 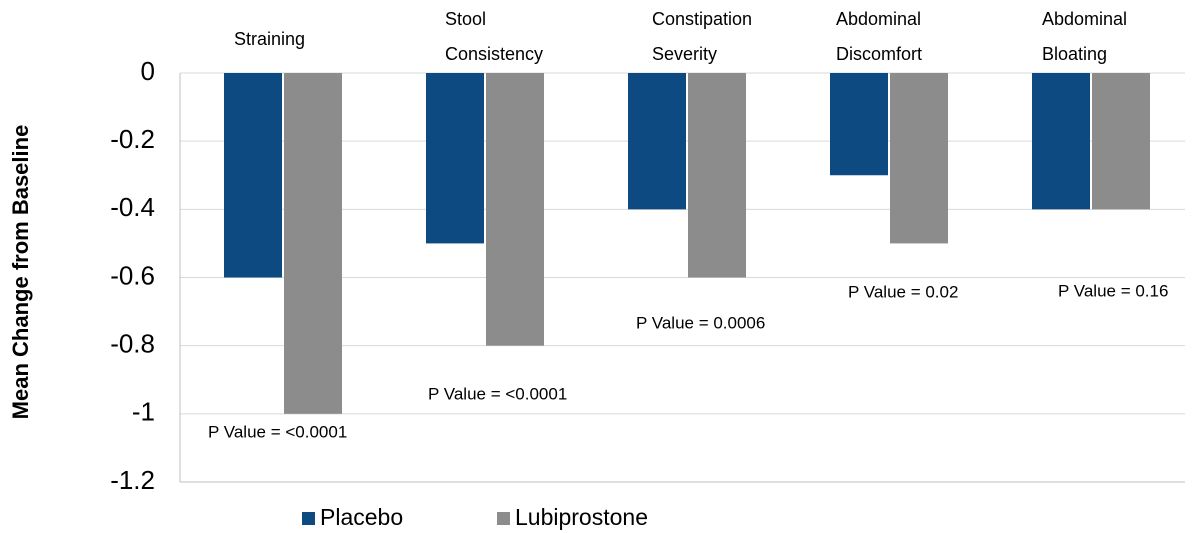 I want to click on annotation: P Value = 0.0006, so click(x=700, y=322).